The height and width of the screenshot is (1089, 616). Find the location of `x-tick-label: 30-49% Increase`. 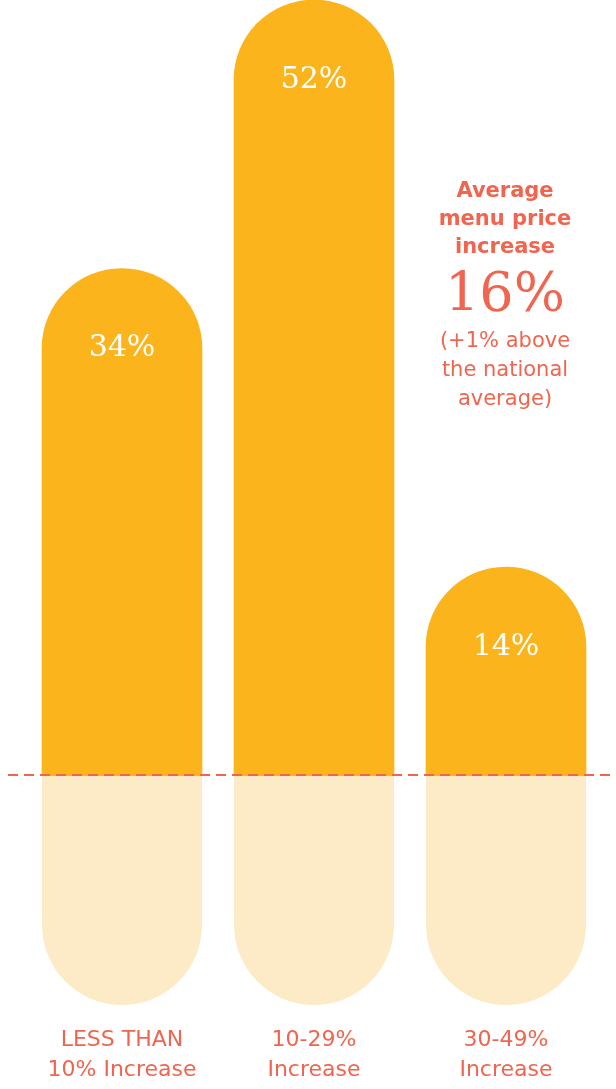

x-tick-label: 30-49% Increase is located at coordinates (506, 1054).